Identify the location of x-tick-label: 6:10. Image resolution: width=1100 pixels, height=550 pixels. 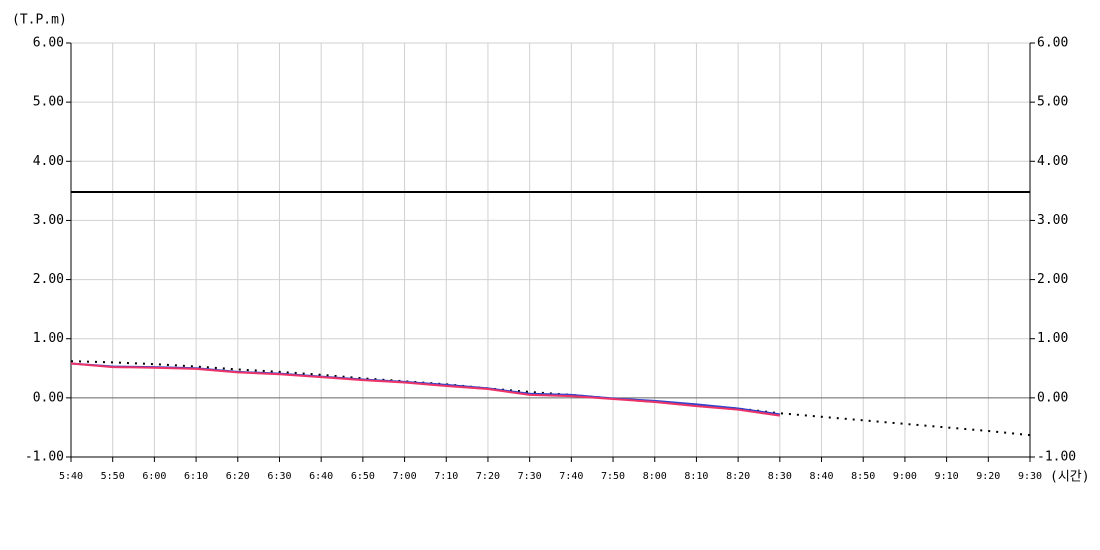
(196, 476).